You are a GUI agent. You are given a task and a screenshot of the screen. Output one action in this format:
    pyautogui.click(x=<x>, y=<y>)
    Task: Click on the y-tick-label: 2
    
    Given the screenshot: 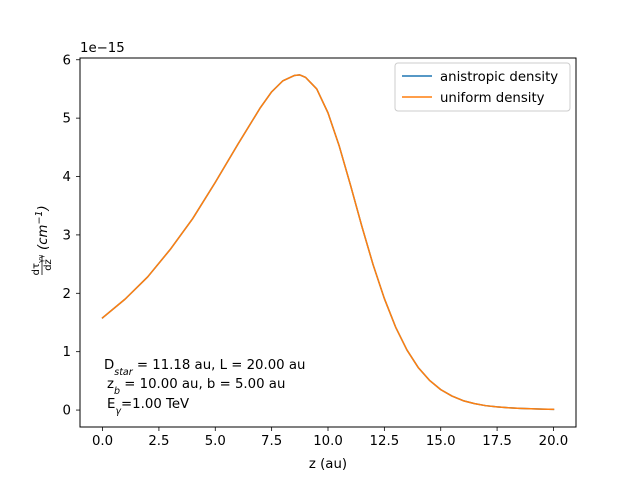 What is the action you would take?
    pyautogui.click(x=67, y=294)
    